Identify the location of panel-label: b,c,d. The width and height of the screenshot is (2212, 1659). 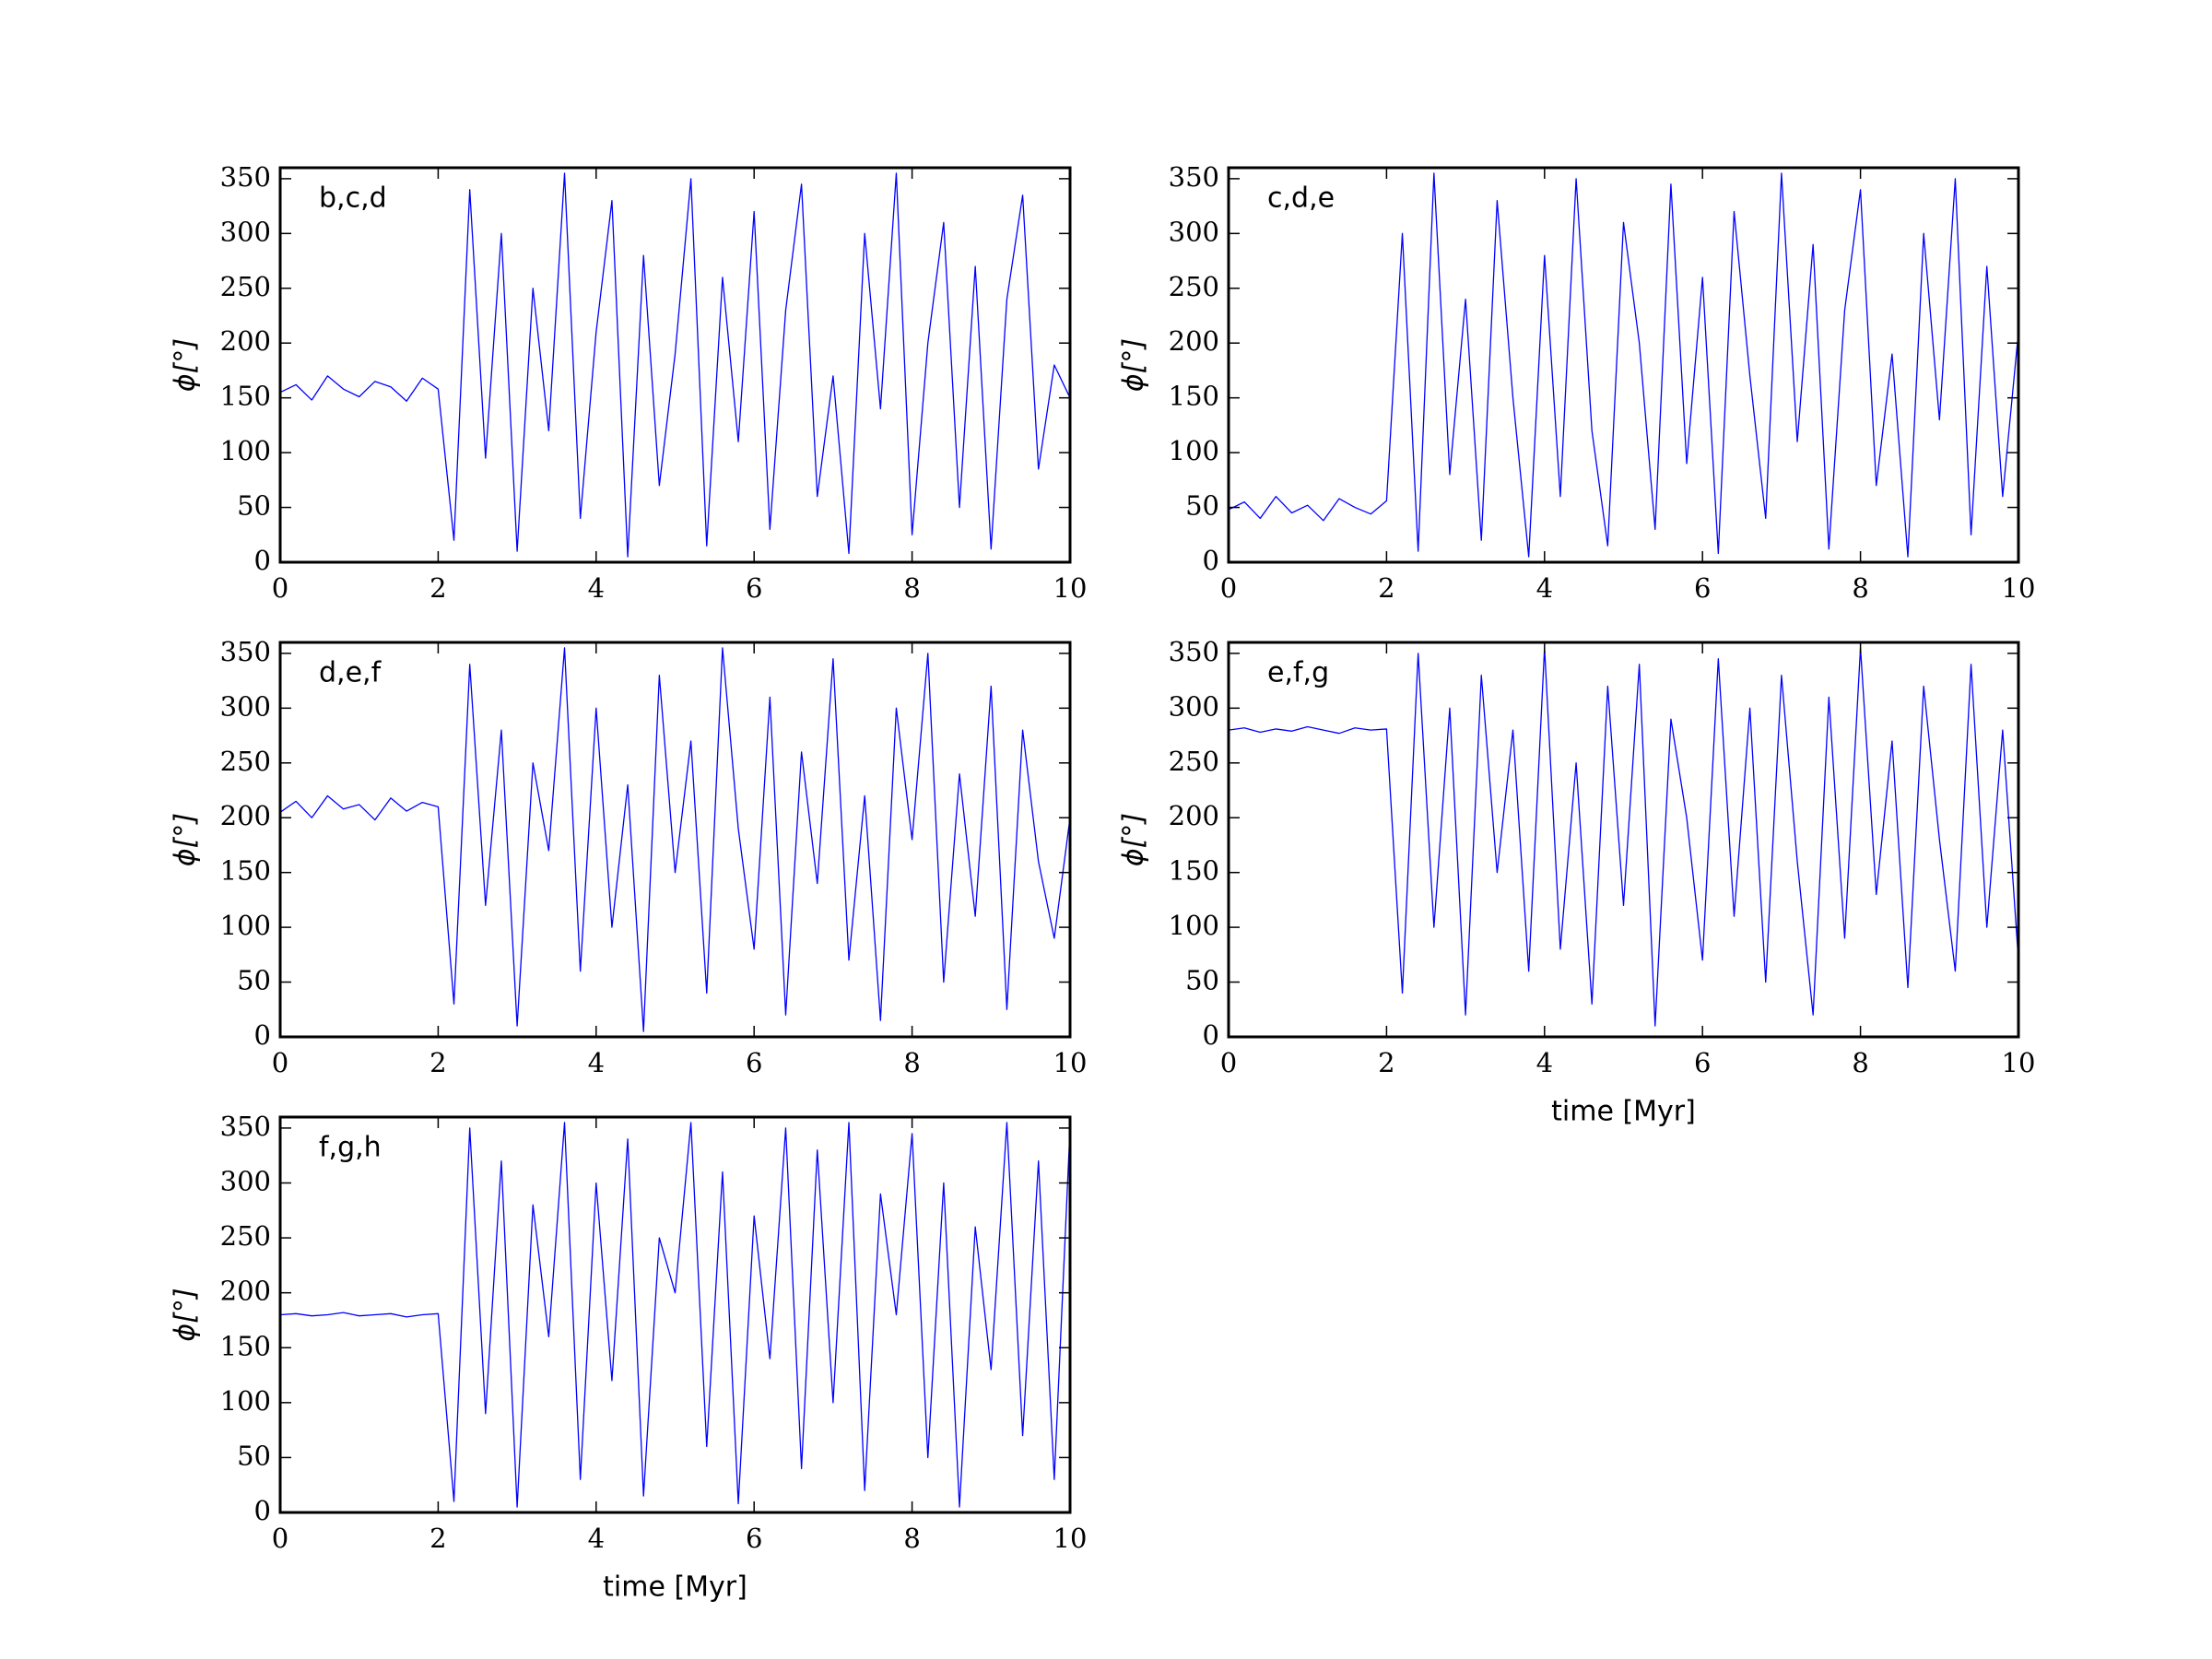
(353, 198).